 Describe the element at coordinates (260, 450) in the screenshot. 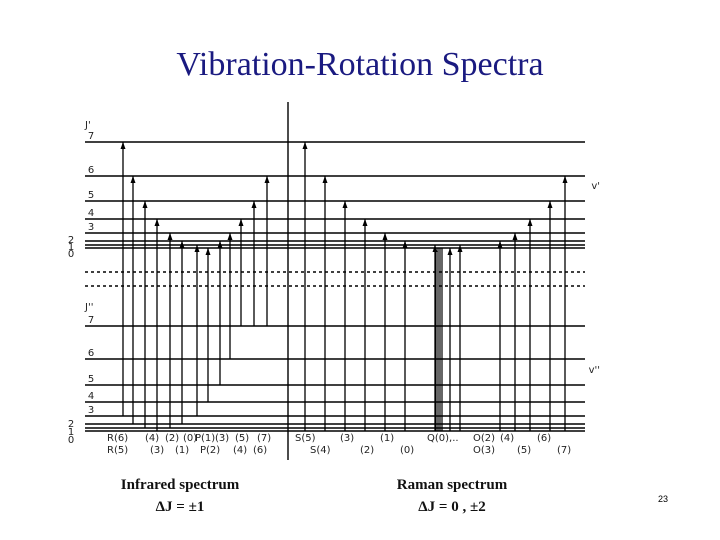

I see `ir-branch-label: (6)` at that location.